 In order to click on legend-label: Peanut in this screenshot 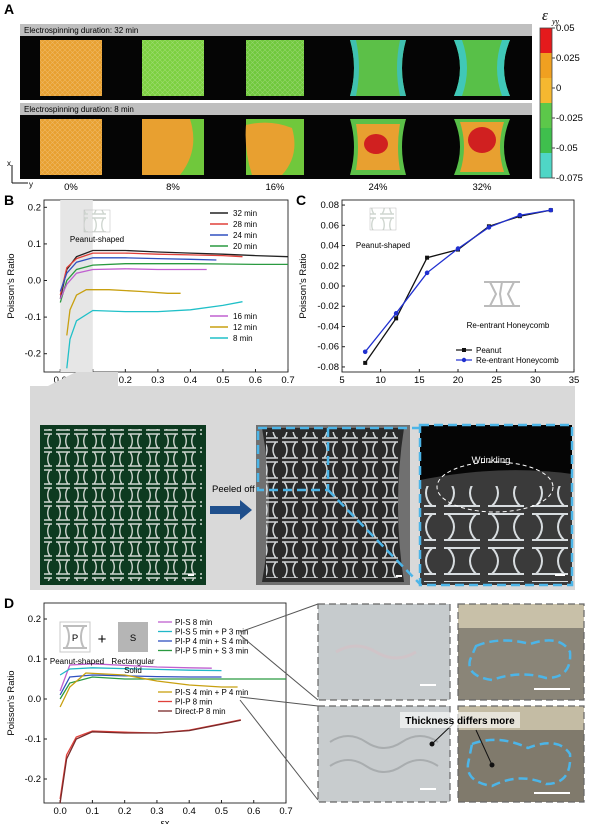, I will do `click(489, 350)`.